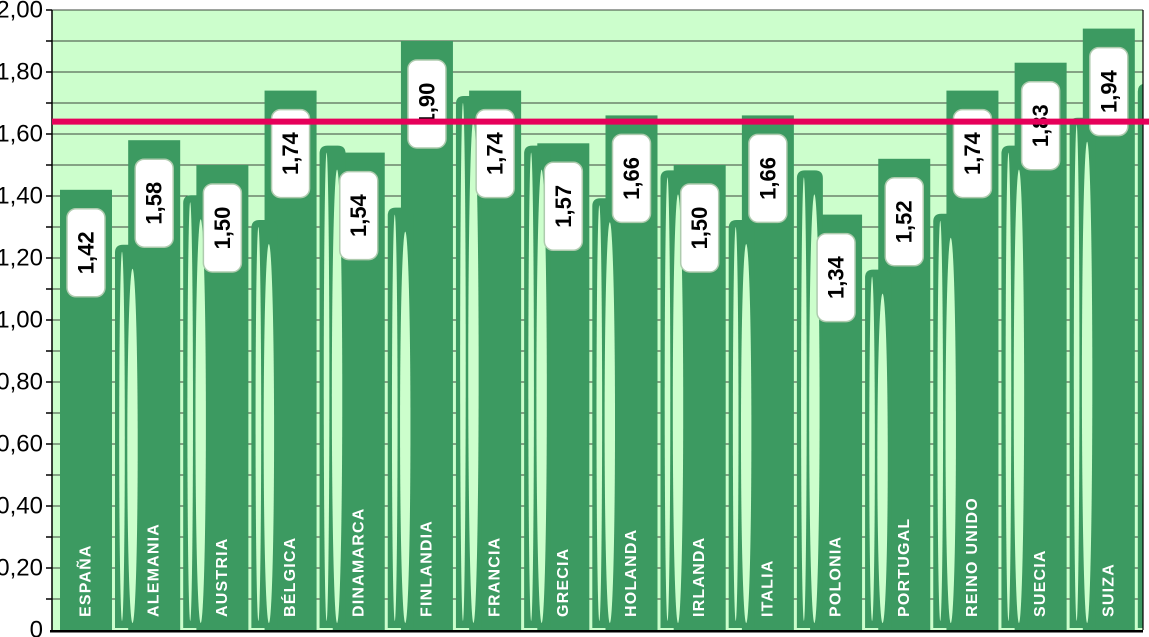 The image size is (1149, 637). Describe the element at coordinates (563, 582) in the screenshot. I see `category-label: GRECIA` at that location.